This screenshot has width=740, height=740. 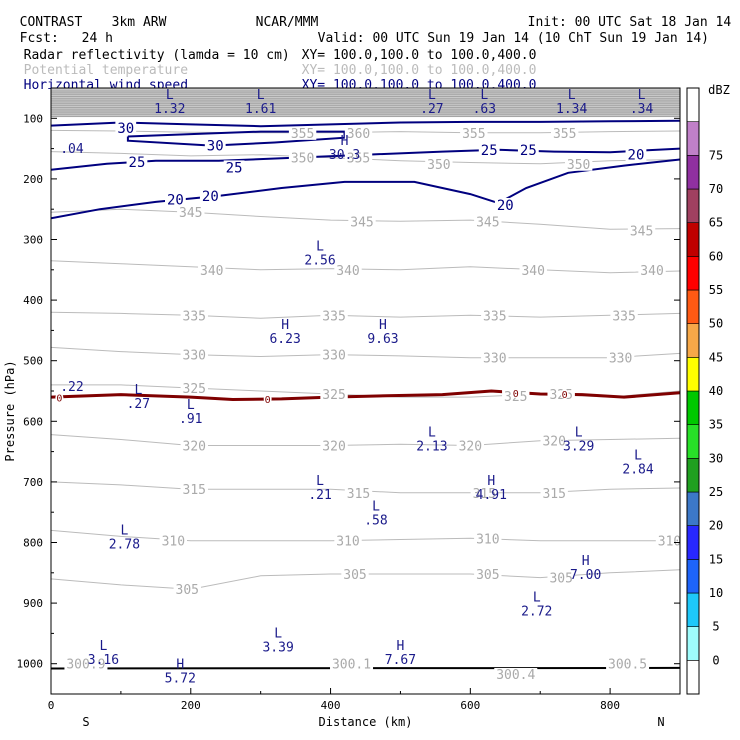 I want to click on theta-label: 300.9, so click(x=85, y=665).